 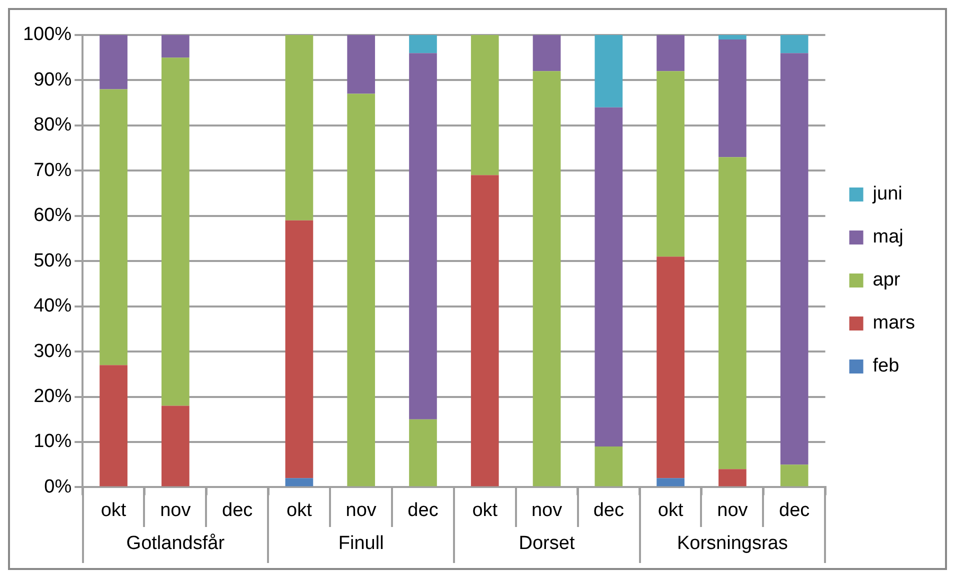 I want to click on y-tick-label: 0%, so click(x=58, y=487).